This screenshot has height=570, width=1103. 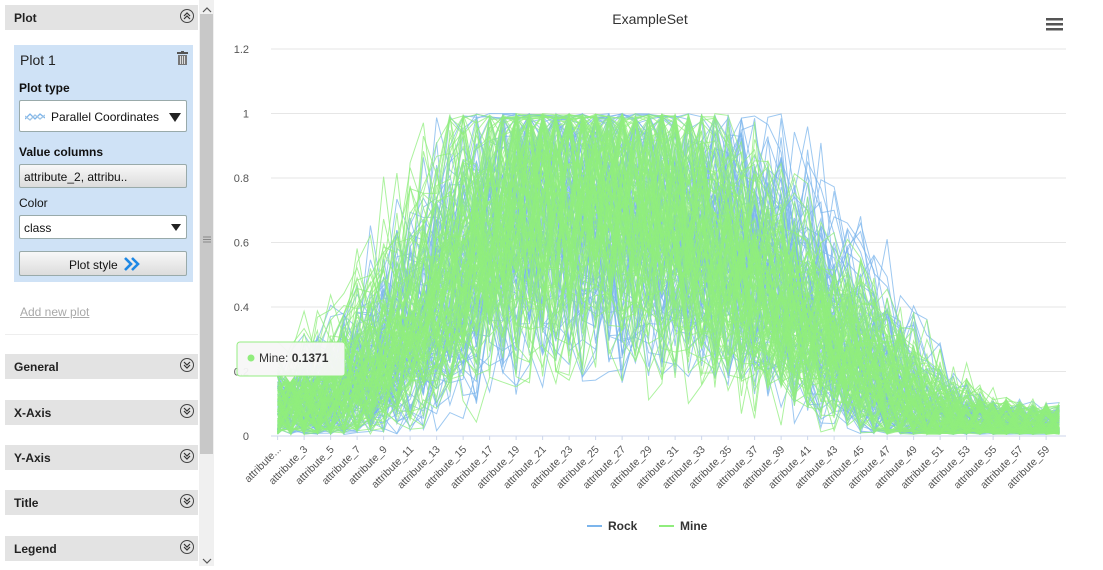 I want to click on y-tick-label: 1, so click(x=246, y=115).